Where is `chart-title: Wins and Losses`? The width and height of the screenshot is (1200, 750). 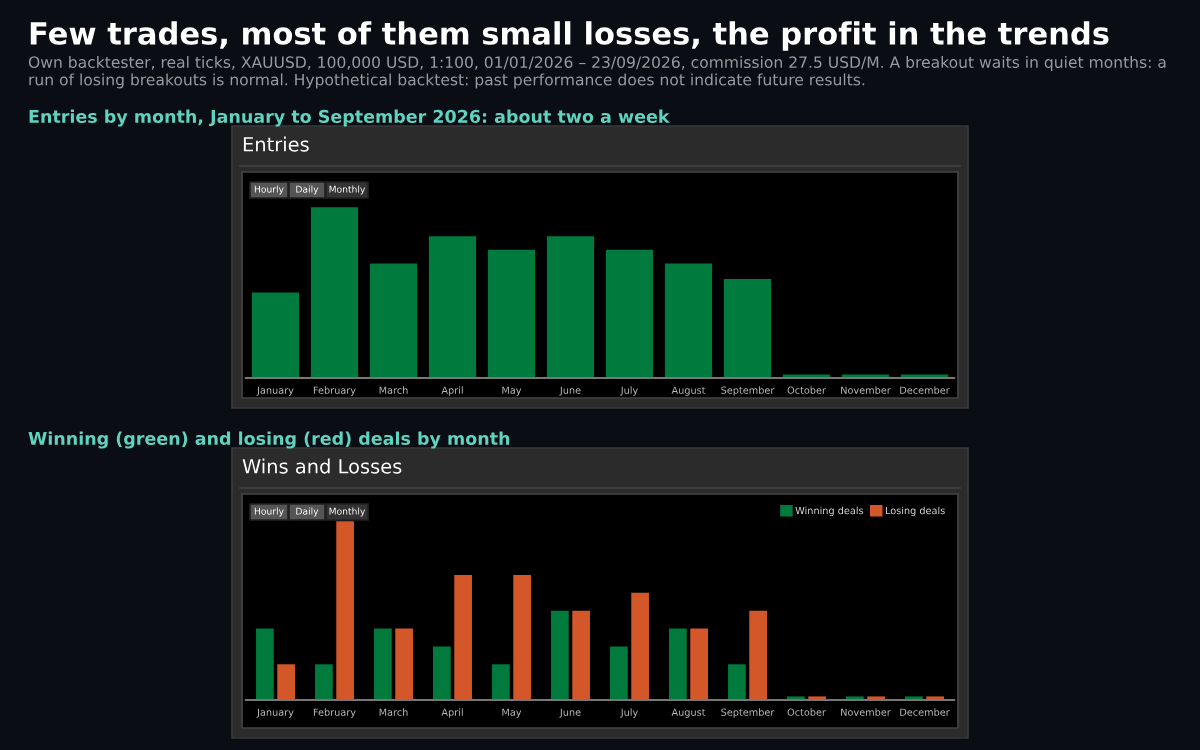
chart-title: Wins and Losses is located at coordinates (322, 466).